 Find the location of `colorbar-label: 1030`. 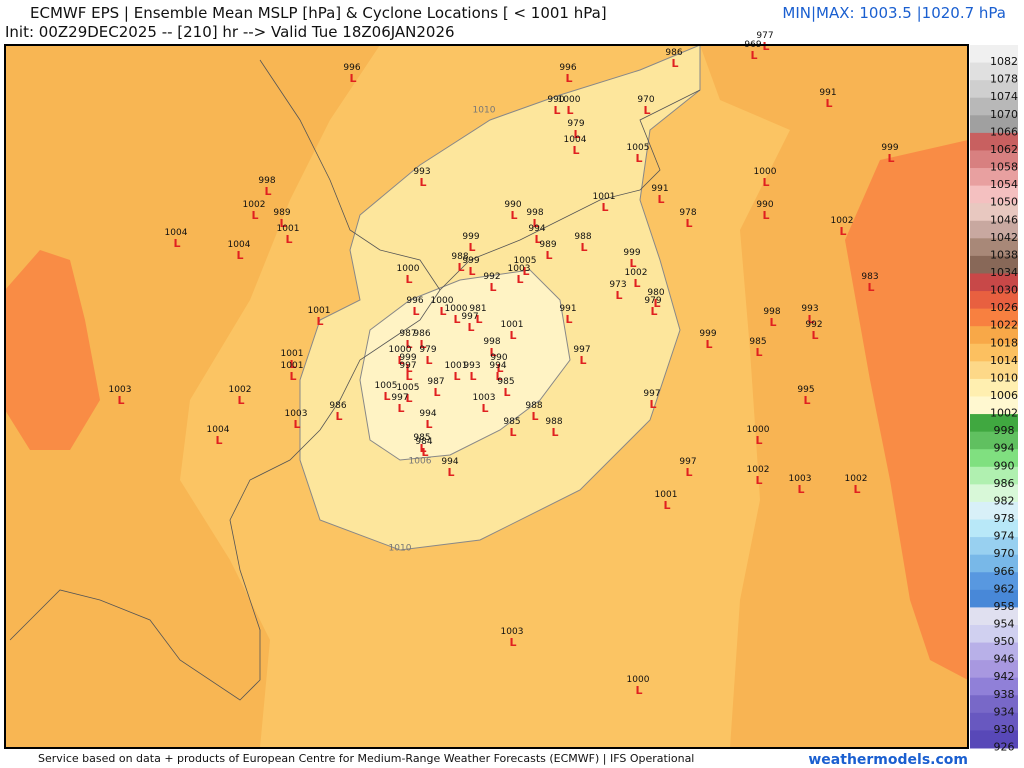

colorbar-label: 1030 is located at coordinates (1004, 290).